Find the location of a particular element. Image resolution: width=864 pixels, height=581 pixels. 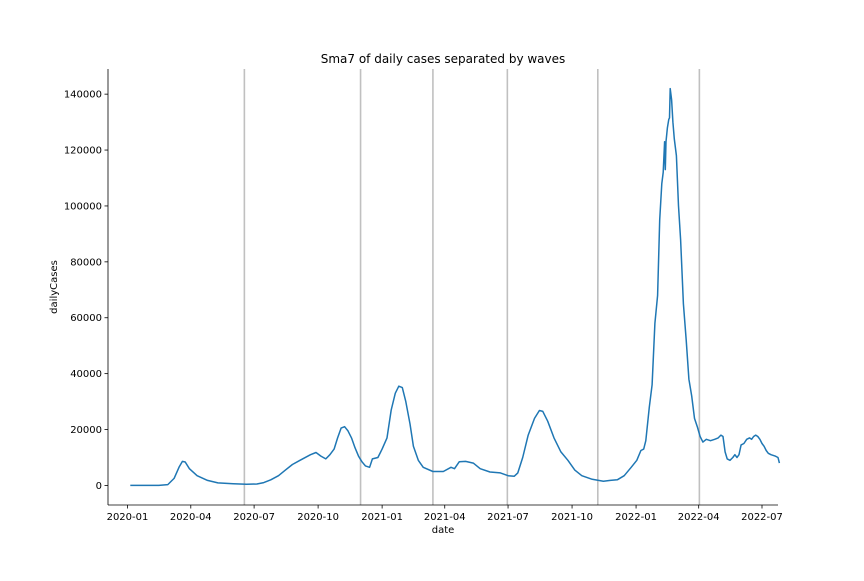

x-tick-label: 2021-01 is located at coordinates (382, 517).